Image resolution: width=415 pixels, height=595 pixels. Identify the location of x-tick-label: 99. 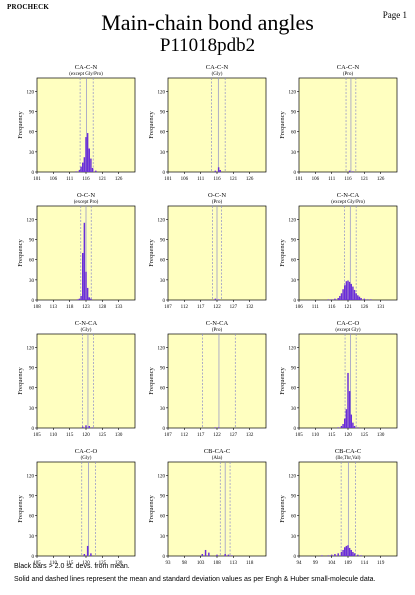
(316, 563).